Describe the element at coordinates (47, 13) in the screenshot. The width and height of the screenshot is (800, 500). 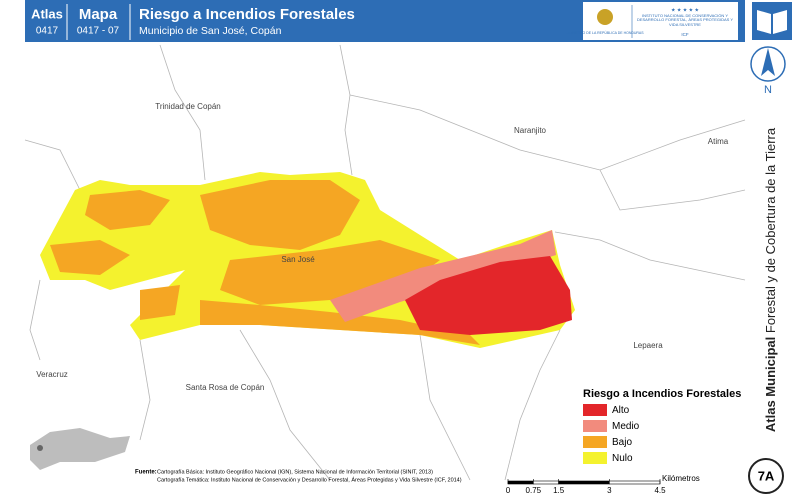
I see `atlas-label: Atlas` at that location.